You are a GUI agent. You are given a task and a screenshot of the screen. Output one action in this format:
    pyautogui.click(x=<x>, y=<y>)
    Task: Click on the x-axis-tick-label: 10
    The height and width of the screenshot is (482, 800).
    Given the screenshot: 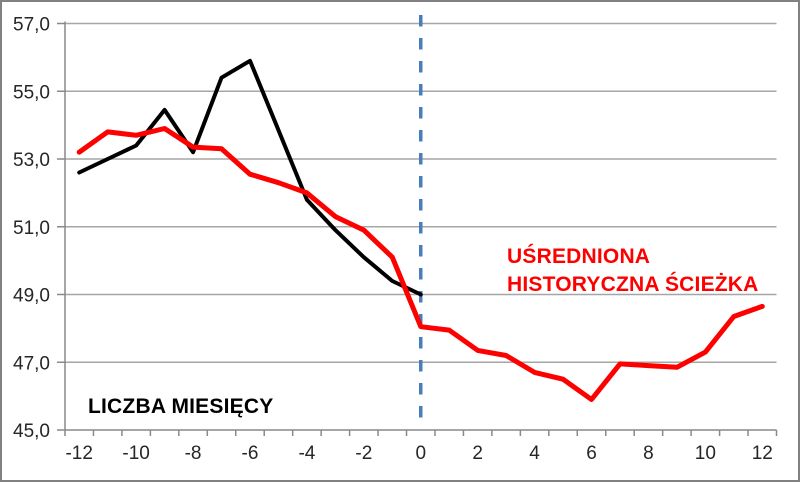 What is the action you would take?
    pyautogui.click(x=705, y=453)
    